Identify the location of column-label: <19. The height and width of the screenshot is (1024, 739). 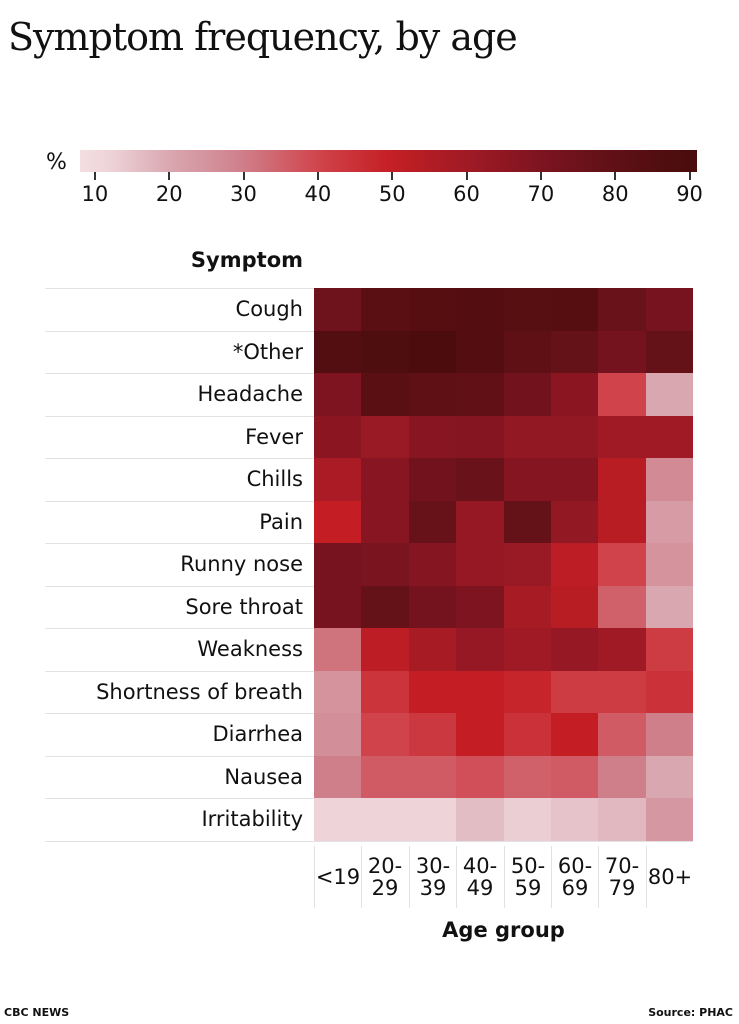
(337, 877).